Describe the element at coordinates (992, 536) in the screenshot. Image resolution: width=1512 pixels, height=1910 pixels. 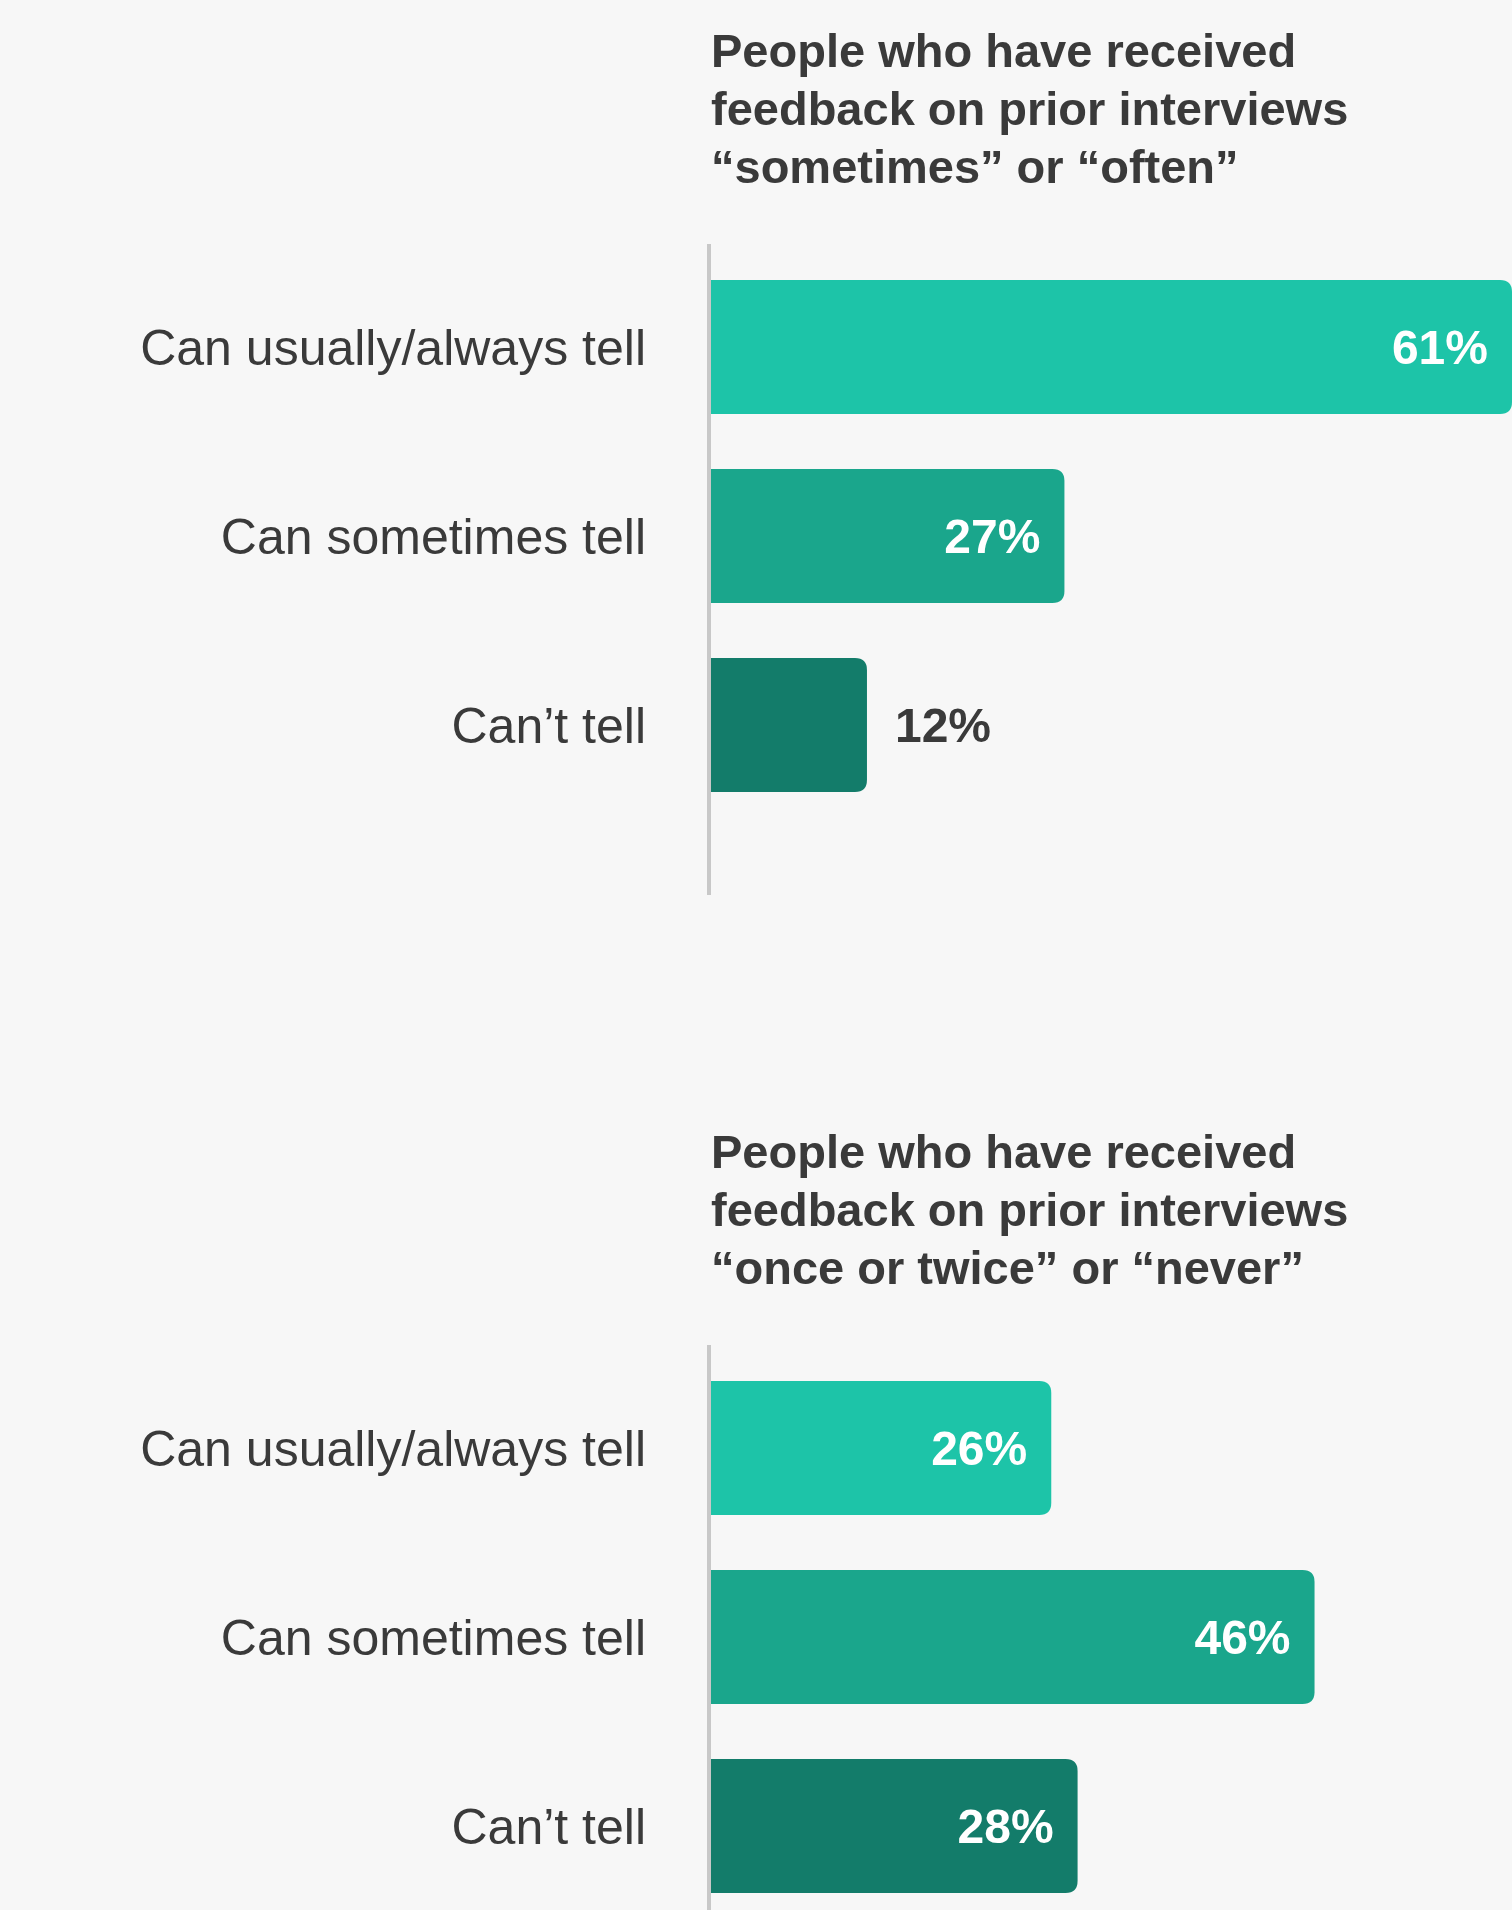
I see `data-label: 27%` at that location.